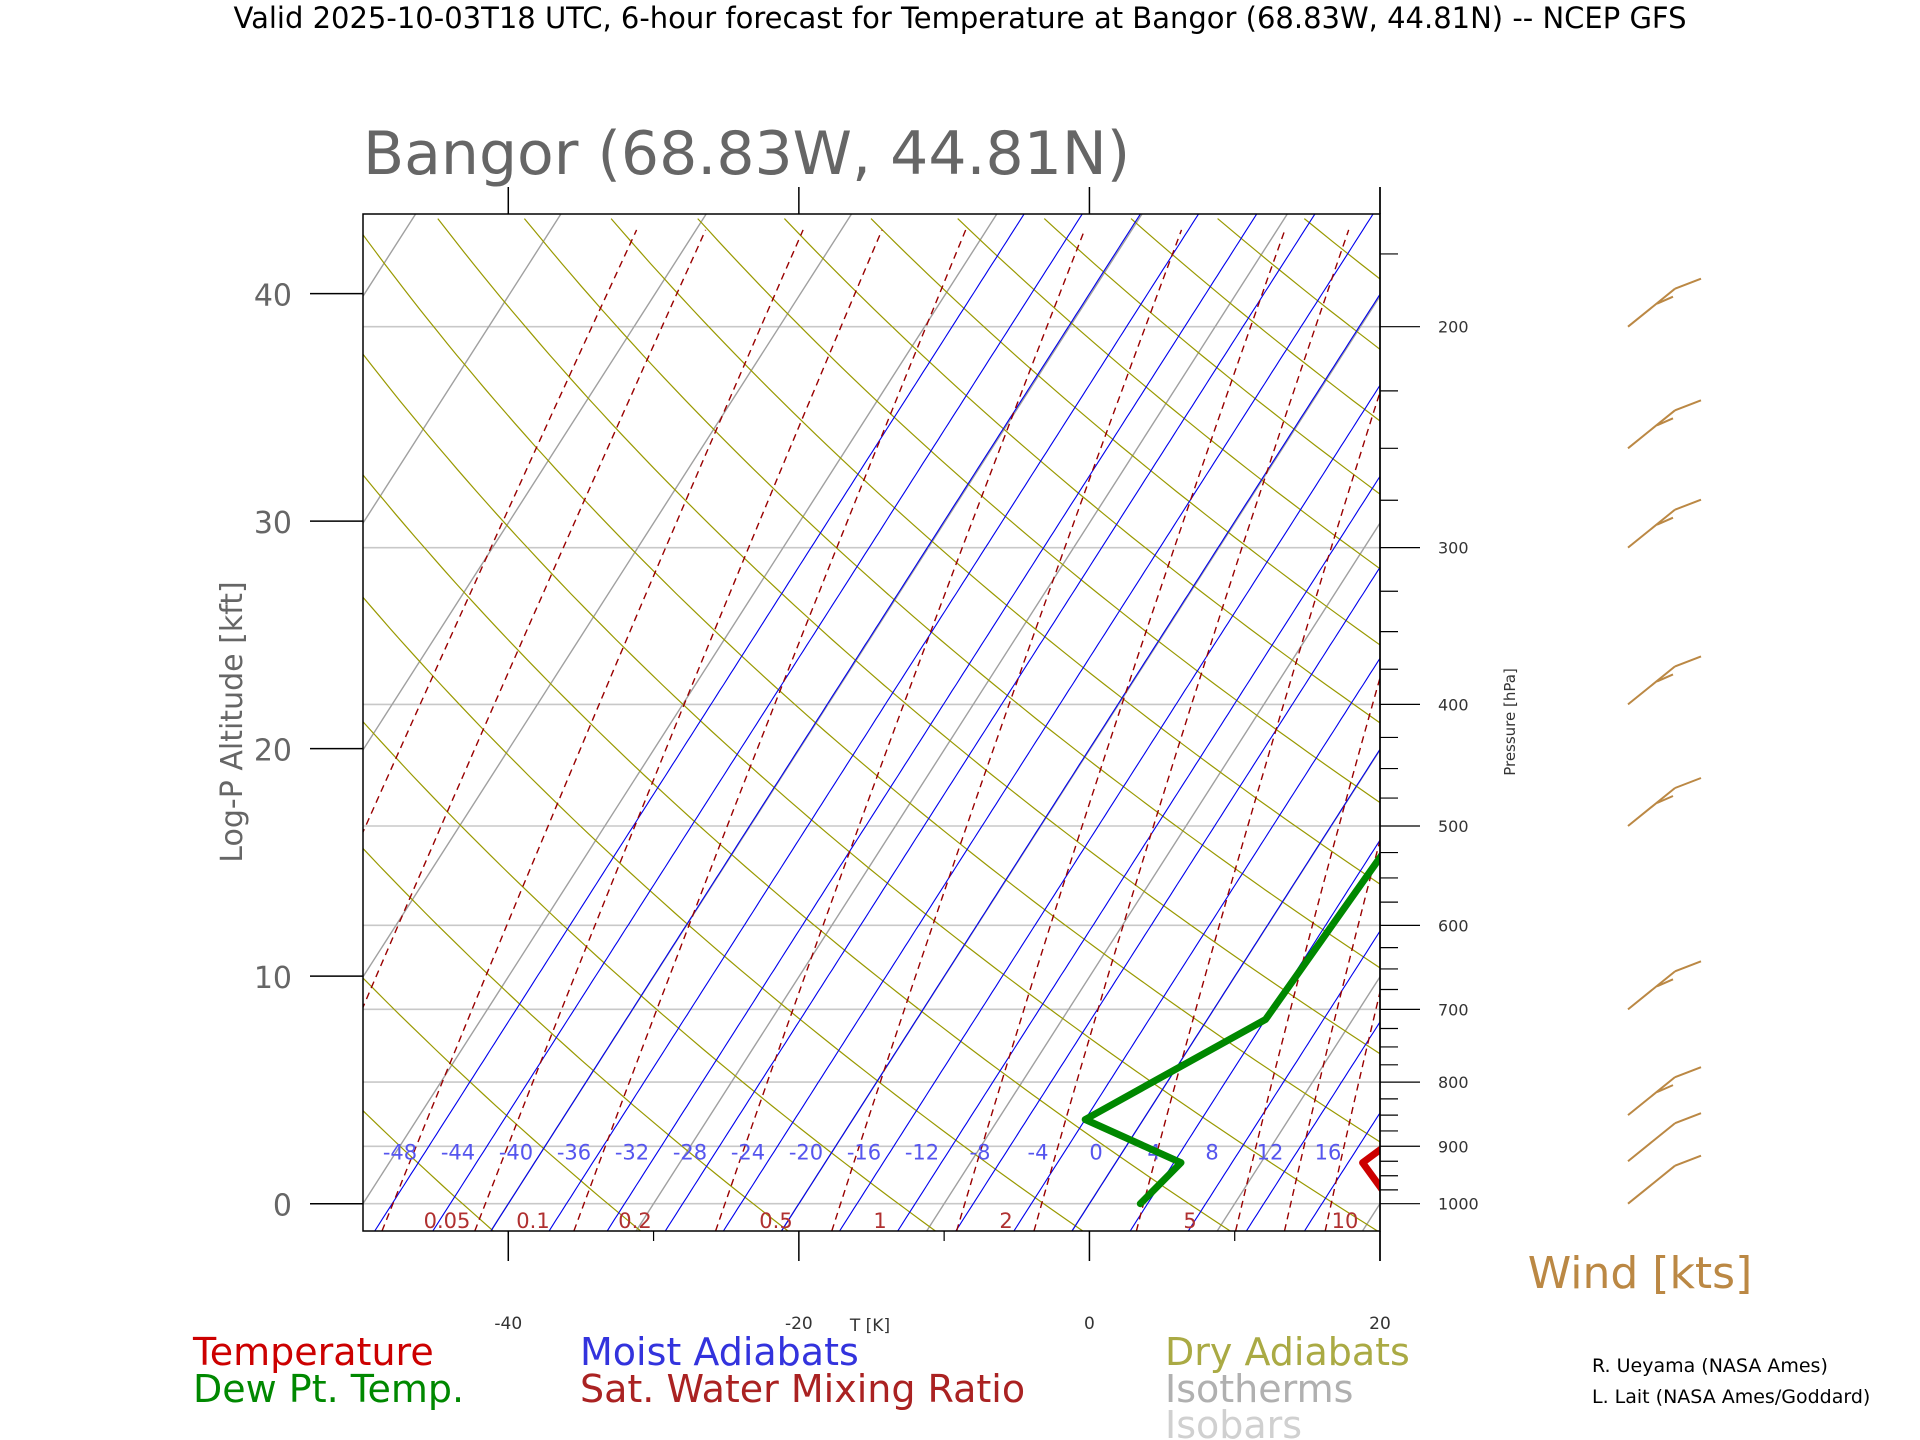  Describe the element at coordinates (1345, 1221) in the screenshot. I see `mixing-ratio-label: 10` at that location.